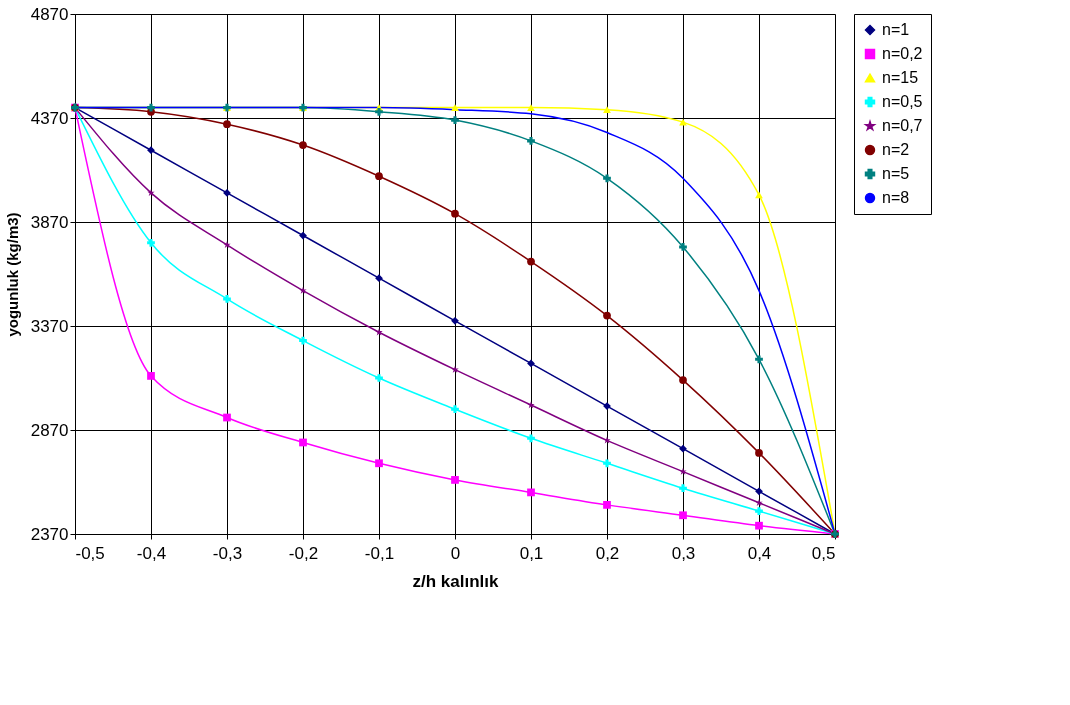 The image size is (1070, 705). I want to click on x-tick-label: -0,3, so click(227, 553).